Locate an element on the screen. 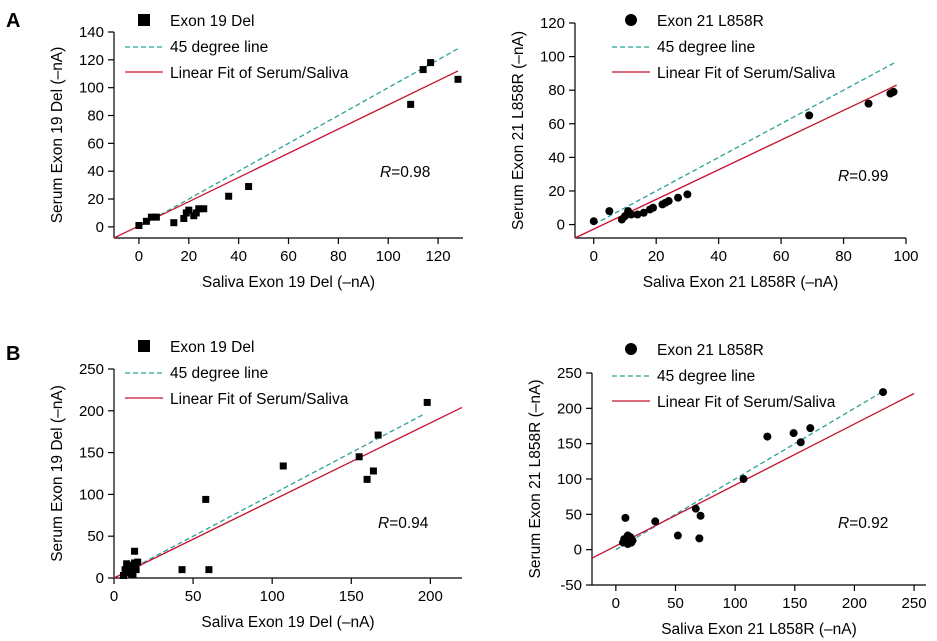 The image size is (937, 641). x-axis-title: Saliva Exon 19 Del (–nA) is located at coordinates (287, 622).